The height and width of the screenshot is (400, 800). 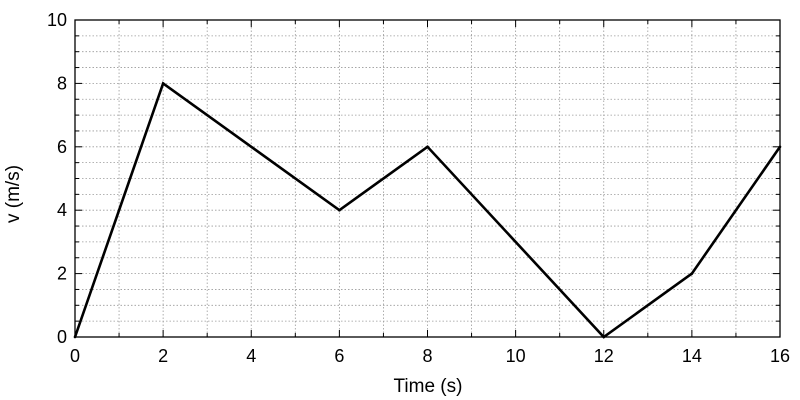 What do you see at coordinates (163, 356) in the screenshot?
I see `x-tick-label: 2` at bounding box center [163, 356].